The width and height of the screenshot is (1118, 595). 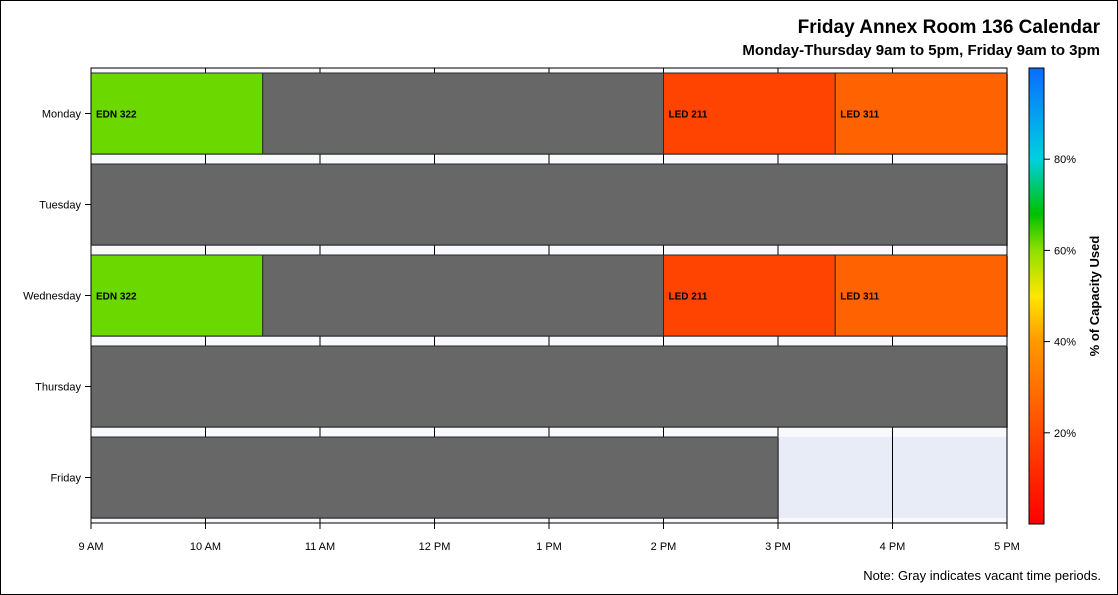 What do you see at coordinates (778, 547) in the screenshot?
I see `x-tick-label: 3 PM` at bounding box center [778, 547].